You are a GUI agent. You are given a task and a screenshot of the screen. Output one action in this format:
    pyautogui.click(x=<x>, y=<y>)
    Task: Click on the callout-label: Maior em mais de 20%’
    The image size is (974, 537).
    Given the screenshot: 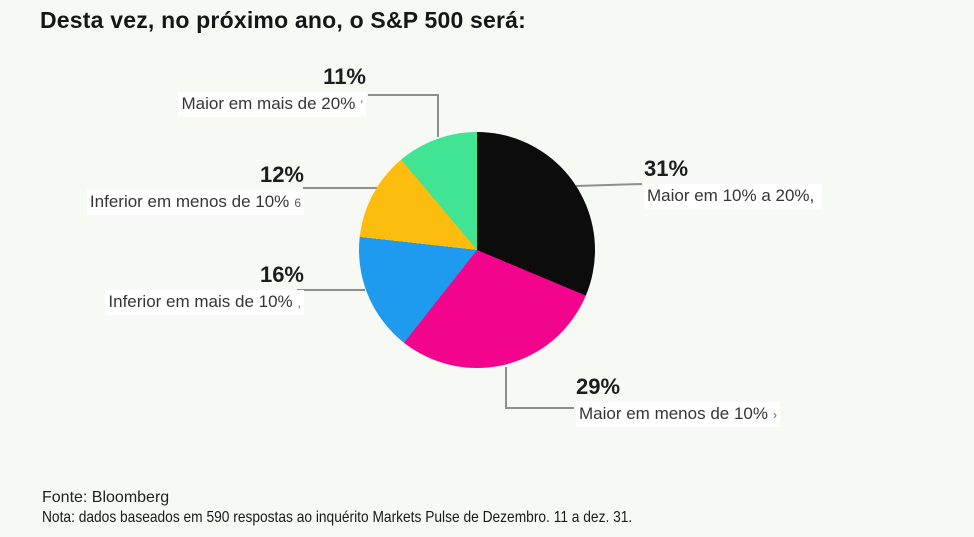 What is the action you would take?
    pyautogui.click(x=272, y=104)
    